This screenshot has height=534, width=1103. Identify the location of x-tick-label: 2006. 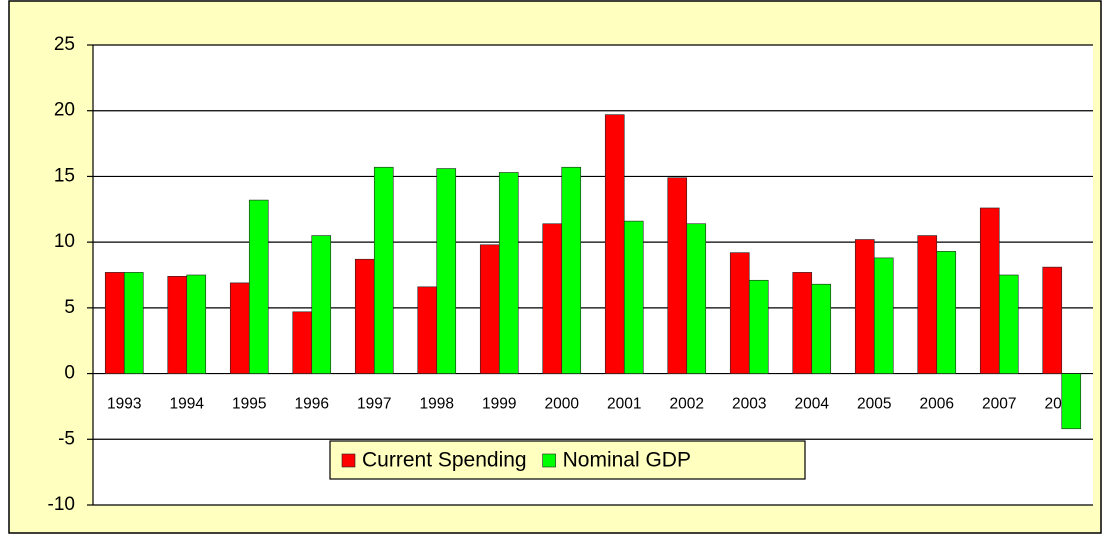
(937, 404).